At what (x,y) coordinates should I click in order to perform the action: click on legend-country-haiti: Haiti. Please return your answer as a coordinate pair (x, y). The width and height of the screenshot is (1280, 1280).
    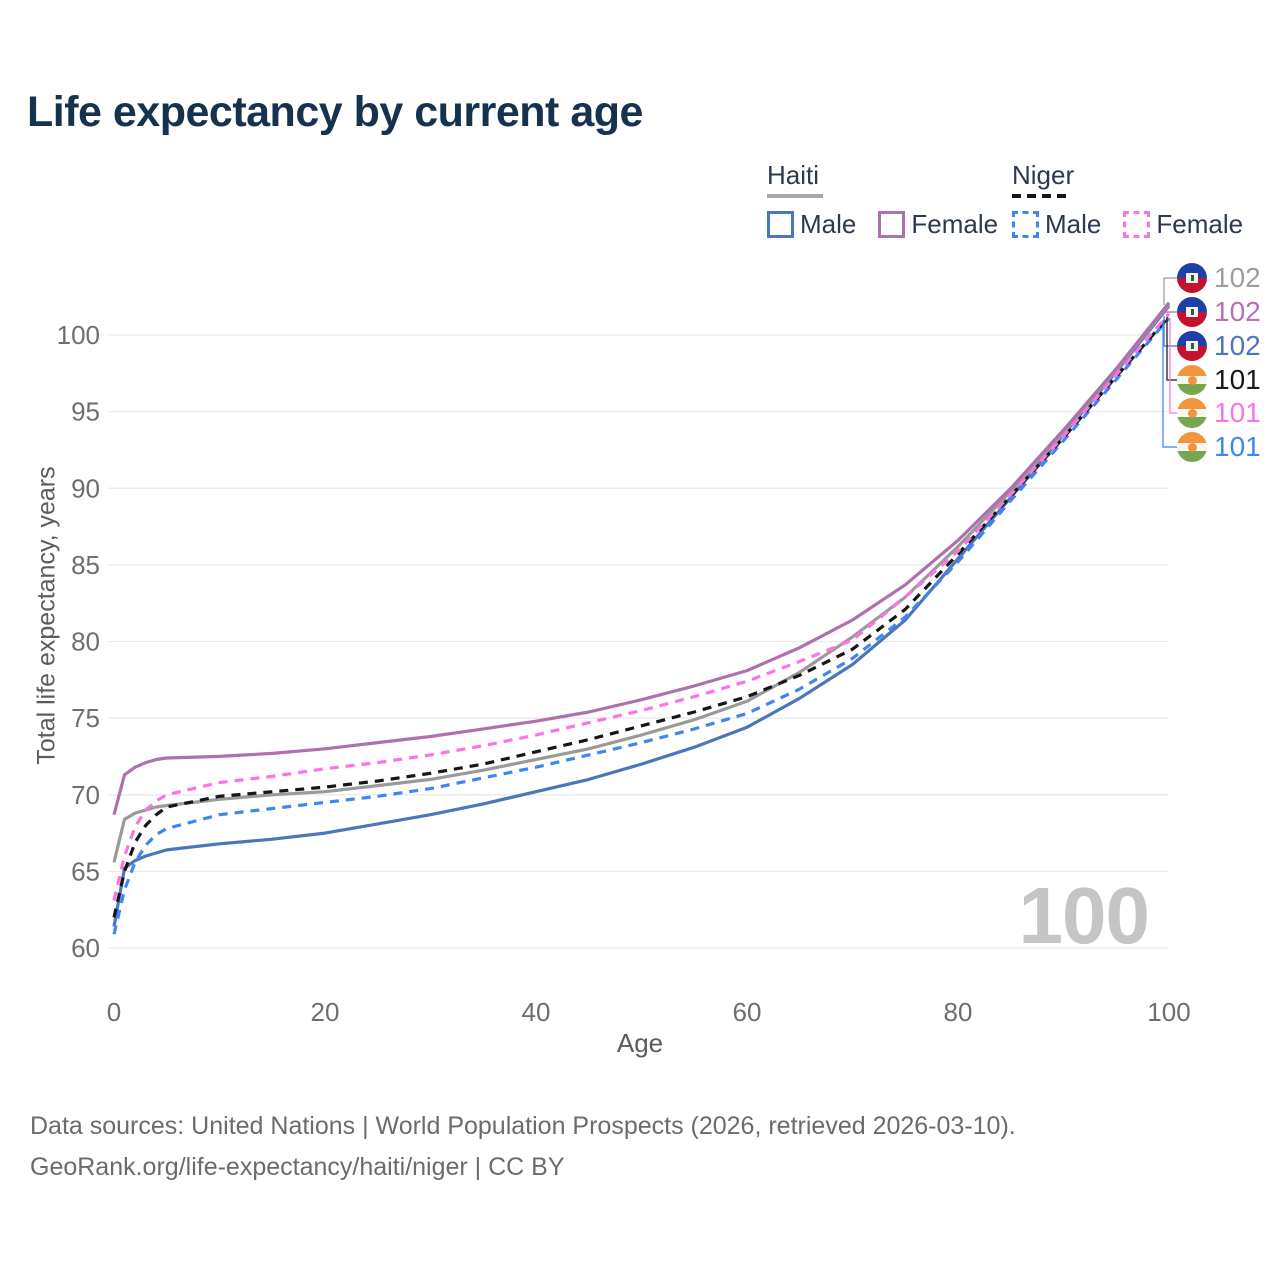
    Looking at the image, I should click on (793, 175).